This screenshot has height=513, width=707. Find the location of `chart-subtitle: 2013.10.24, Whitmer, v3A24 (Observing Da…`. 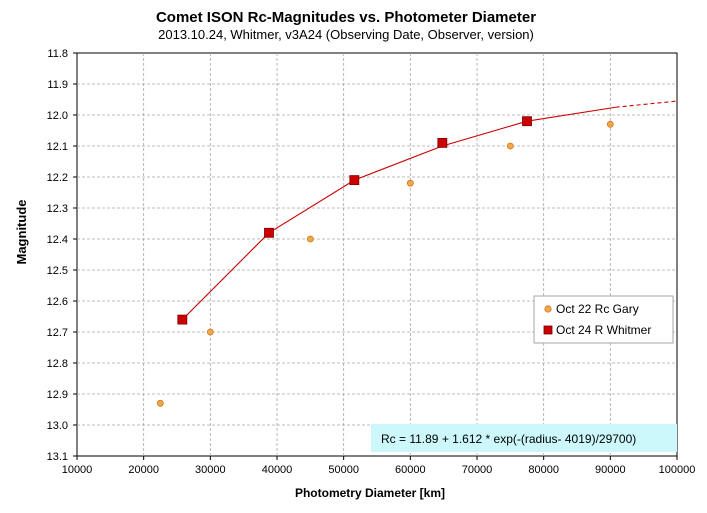

chart-subtitle: 2013.10.24, Whitmer, v3A24 (Observing Da… is located at coordinates (346, 34).